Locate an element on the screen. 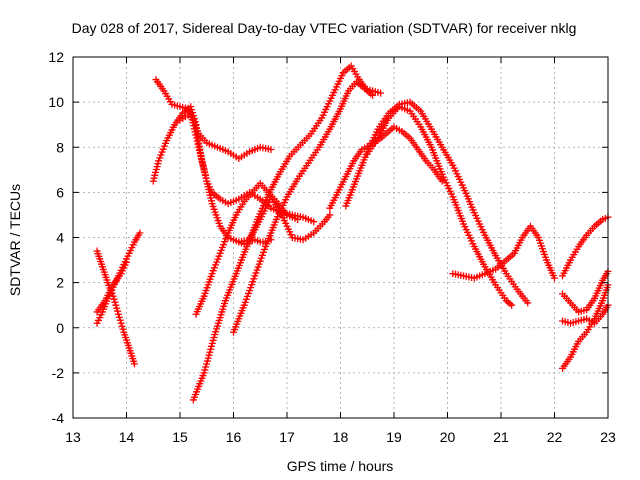  x-tick-label: 20 is located at coordinates (448, 437).